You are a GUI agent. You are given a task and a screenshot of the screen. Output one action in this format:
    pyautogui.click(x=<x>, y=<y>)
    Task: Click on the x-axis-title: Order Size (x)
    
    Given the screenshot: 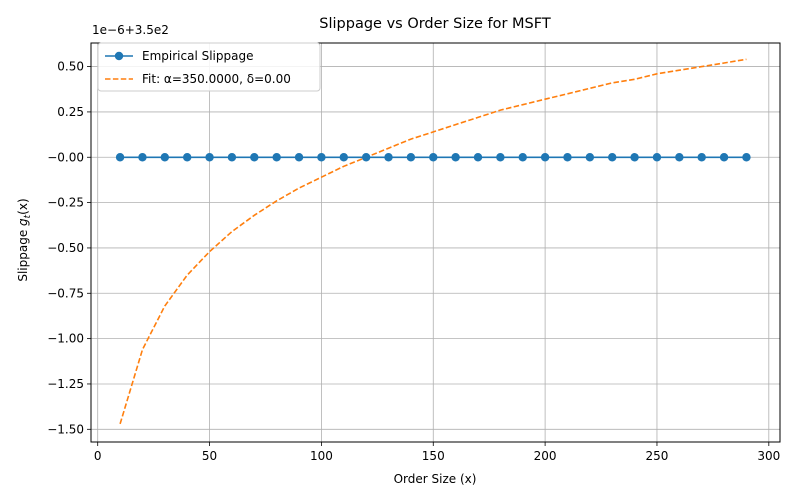 What is the action you would take?
    pyautogui.click(x=435, y=479)
    